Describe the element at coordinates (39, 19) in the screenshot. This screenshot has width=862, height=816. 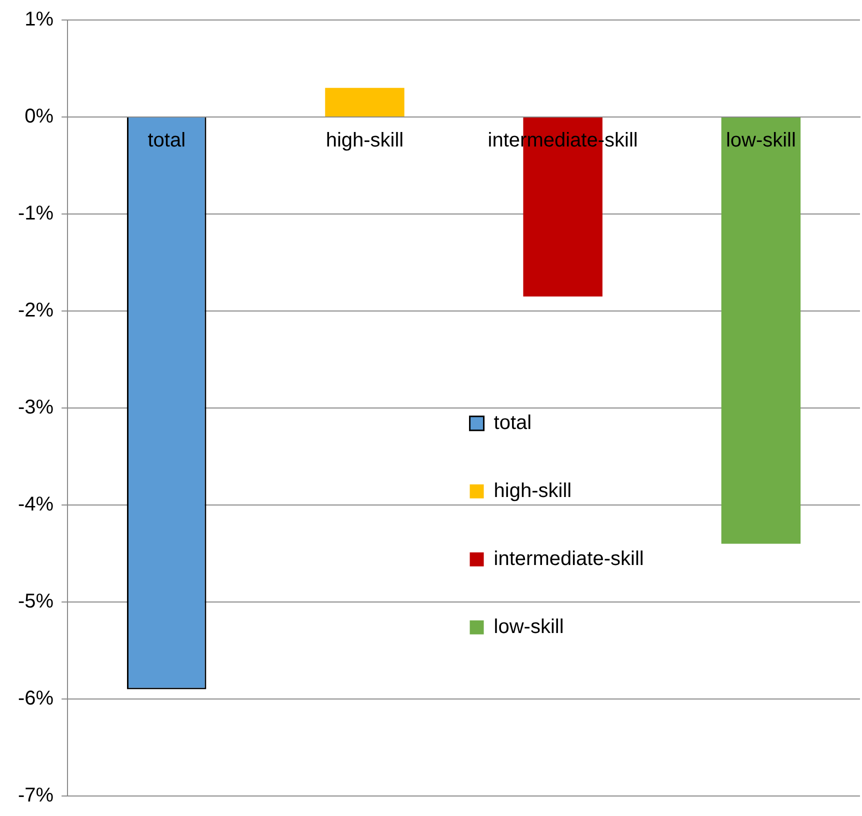
I see `y-tick-label: 1%` at that location.